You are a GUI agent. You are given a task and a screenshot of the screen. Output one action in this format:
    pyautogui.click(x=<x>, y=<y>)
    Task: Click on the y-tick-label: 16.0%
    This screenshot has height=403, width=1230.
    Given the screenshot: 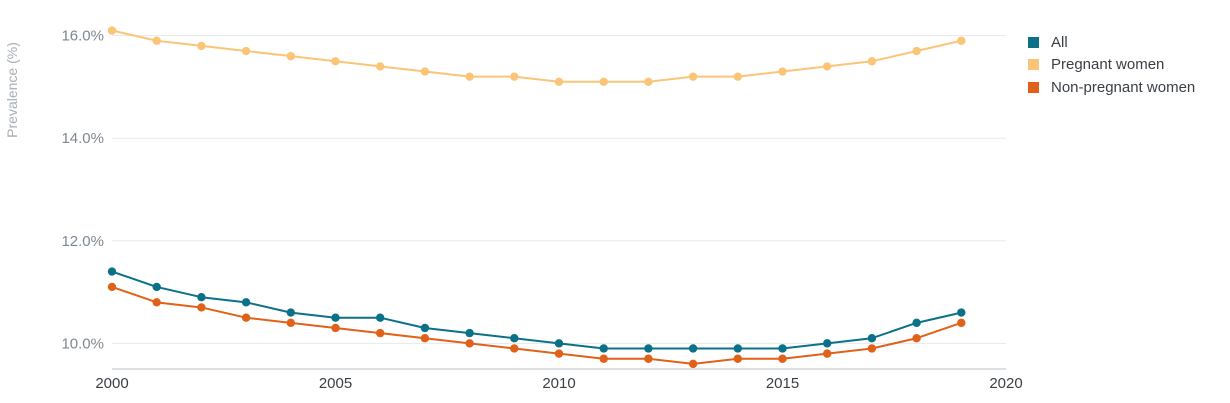 What is the action you would take?
    pyautogui.click(x=82, y=36)
    